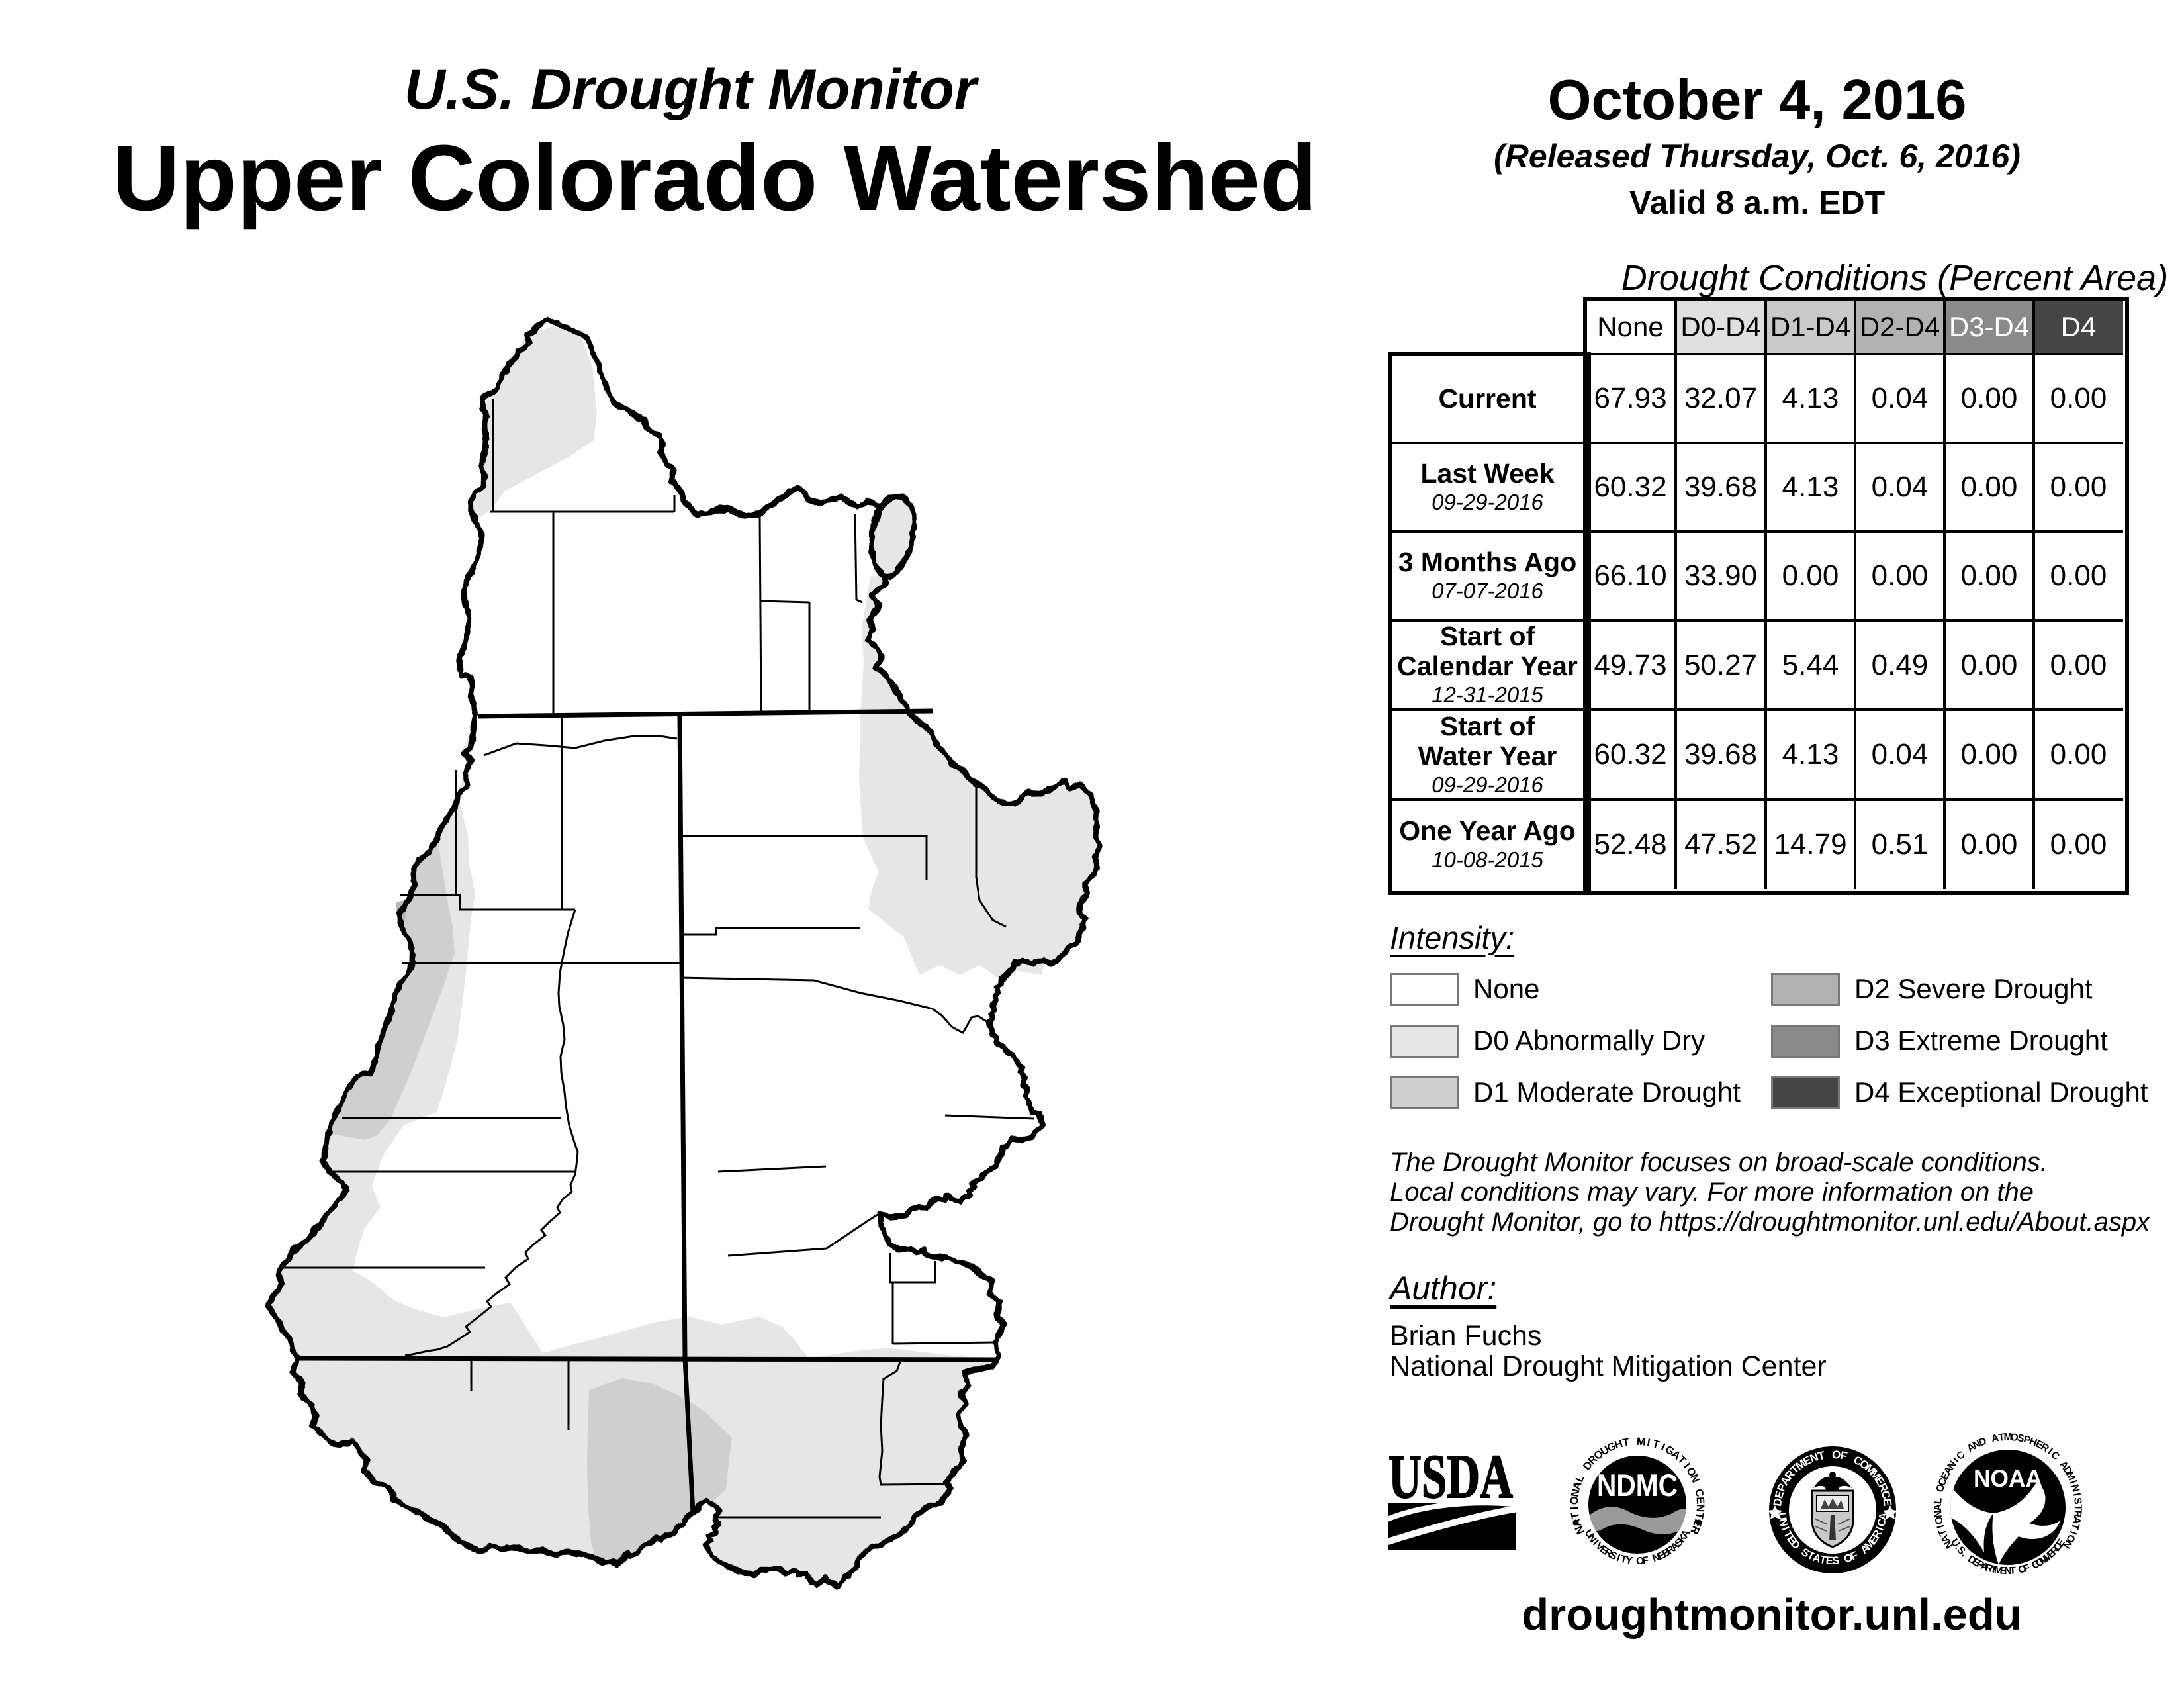 This screenshot has width=2184, height=1688. Describe the element at coordinates (1638, 1486) in the screenshot. I see `svg-text: NDMC` at that location.